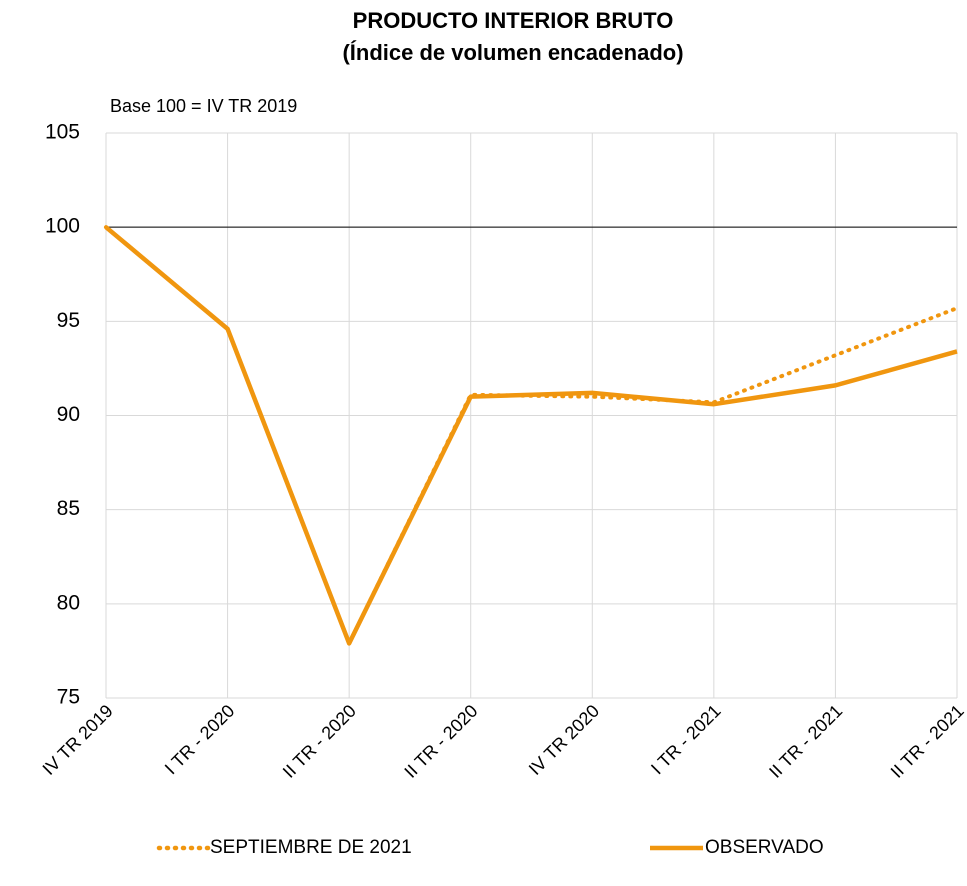 The width and height of the screenshot is (967, 886). I want to click on x-tick-label: IV TR 2020, so click(564, 740).